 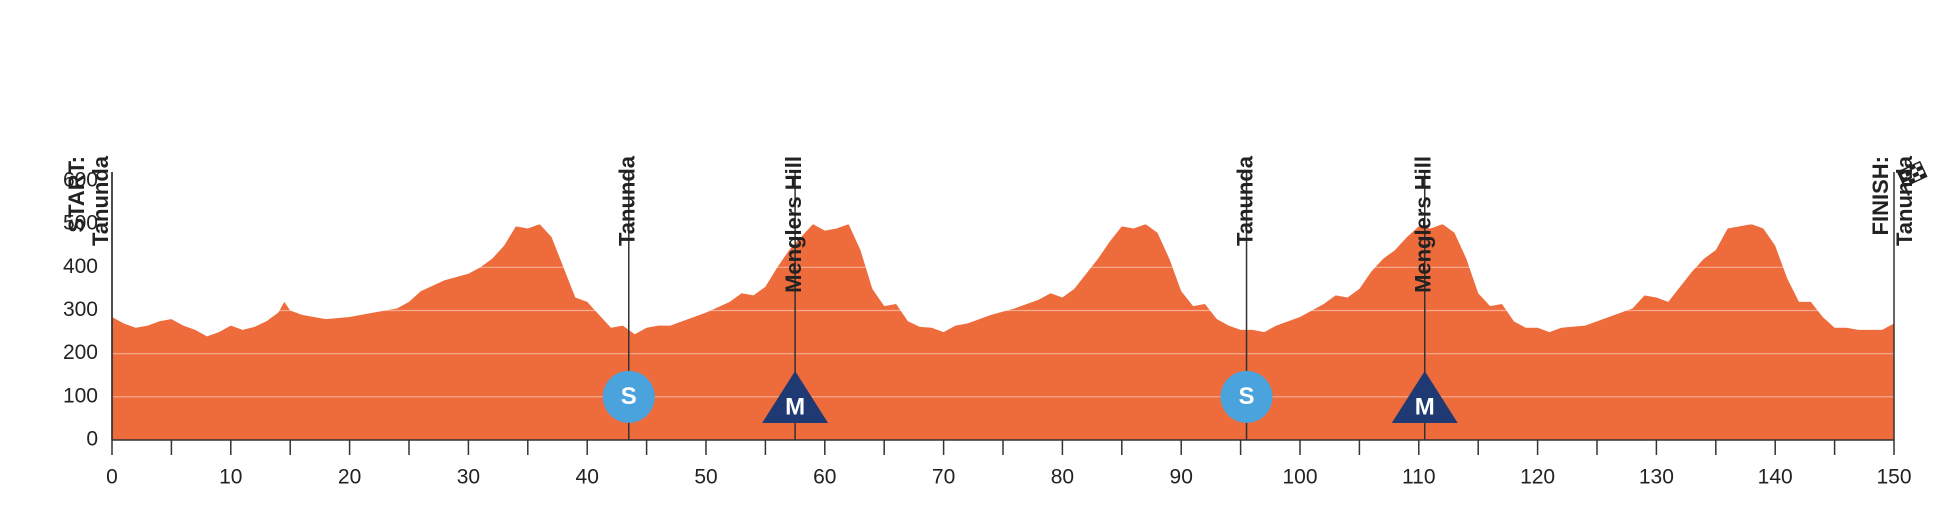 I want to click on x-tick-label: 80, so click(x=1062, y=477).